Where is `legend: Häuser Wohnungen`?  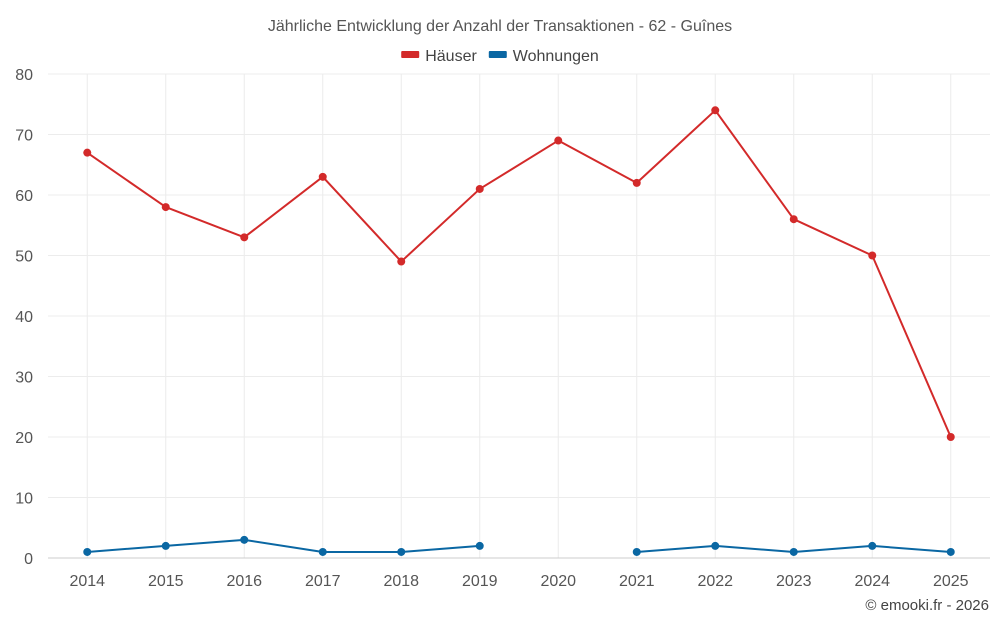 legend: Häuser Wohnungen is located at coordinates (500, 56).